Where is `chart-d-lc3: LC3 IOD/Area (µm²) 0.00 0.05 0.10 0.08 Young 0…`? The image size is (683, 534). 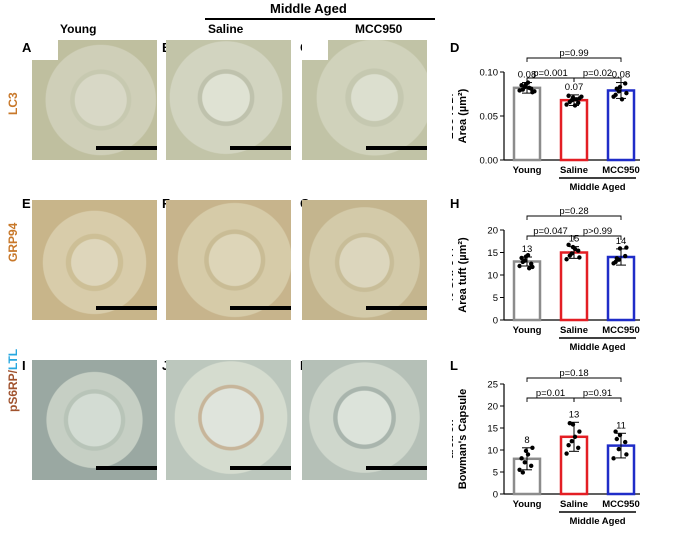 chart-d-lc3: LC3 IOD/Area (µm²) 0.00 0.05 0.10 0.08 Young 0… is located at coordinates (546, 120).